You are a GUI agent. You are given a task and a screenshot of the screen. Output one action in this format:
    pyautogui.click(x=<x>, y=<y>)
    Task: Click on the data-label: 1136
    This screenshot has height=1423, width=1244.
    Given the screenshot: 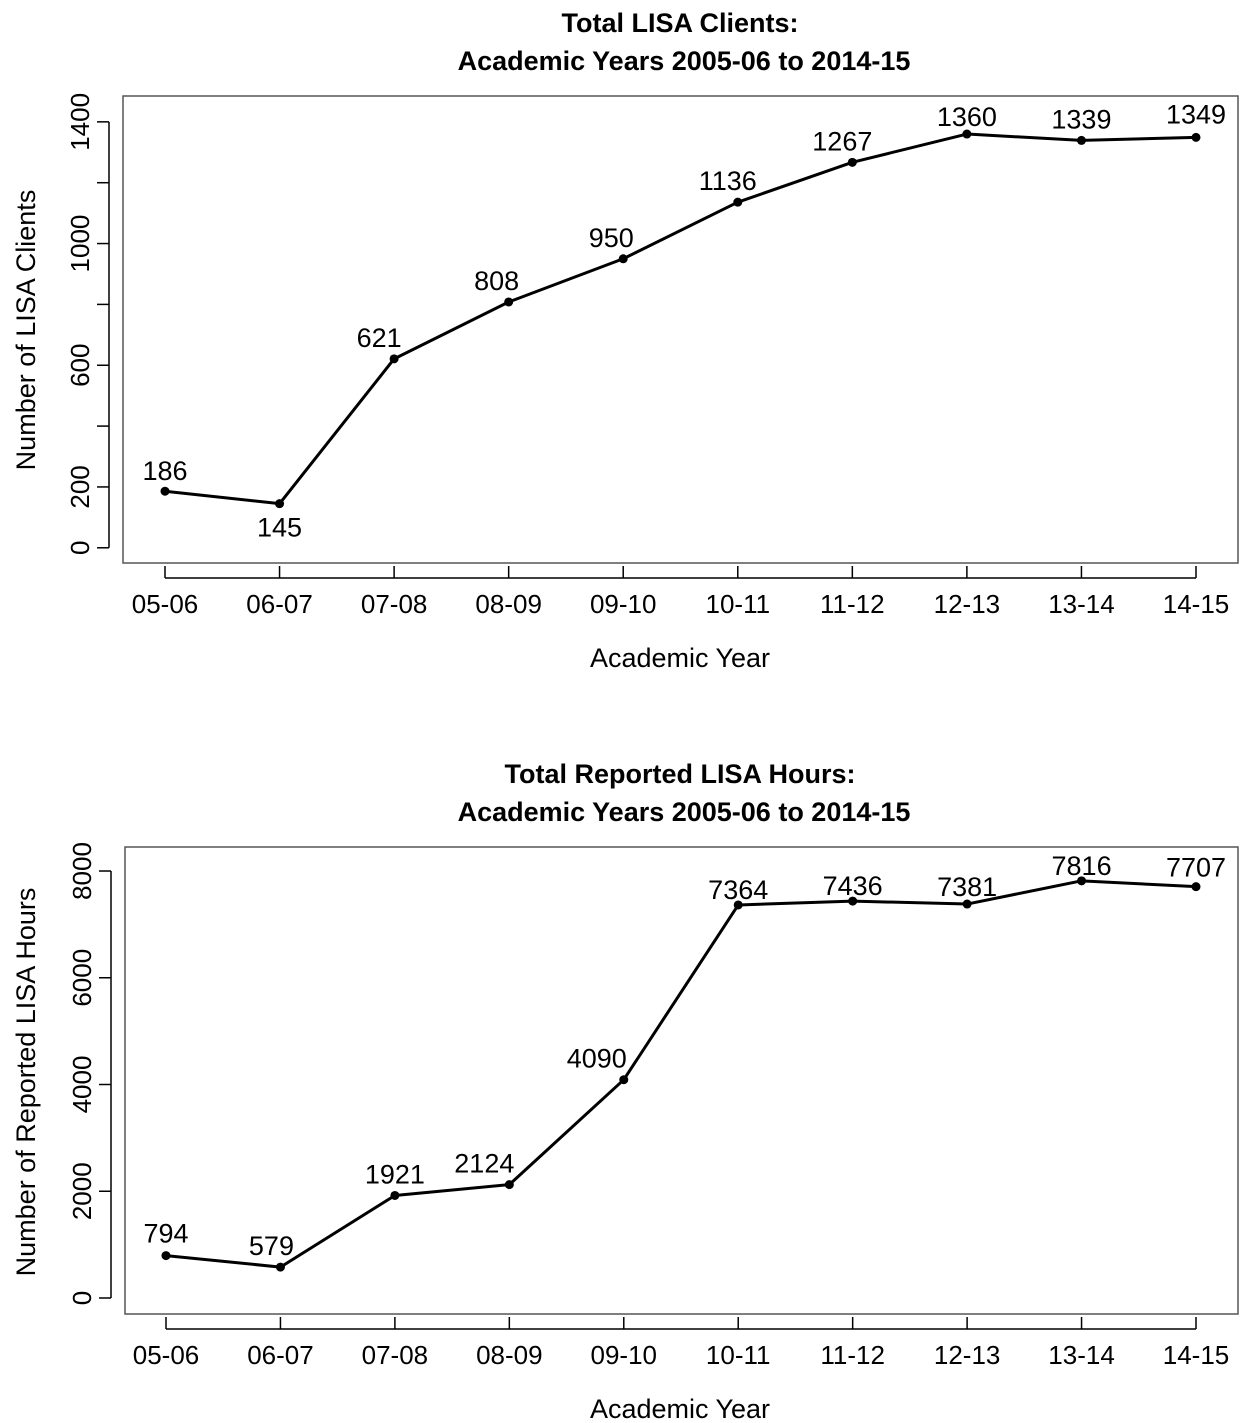 What is the action you would take?
    pyautogui.click(x=728, y=181)
    